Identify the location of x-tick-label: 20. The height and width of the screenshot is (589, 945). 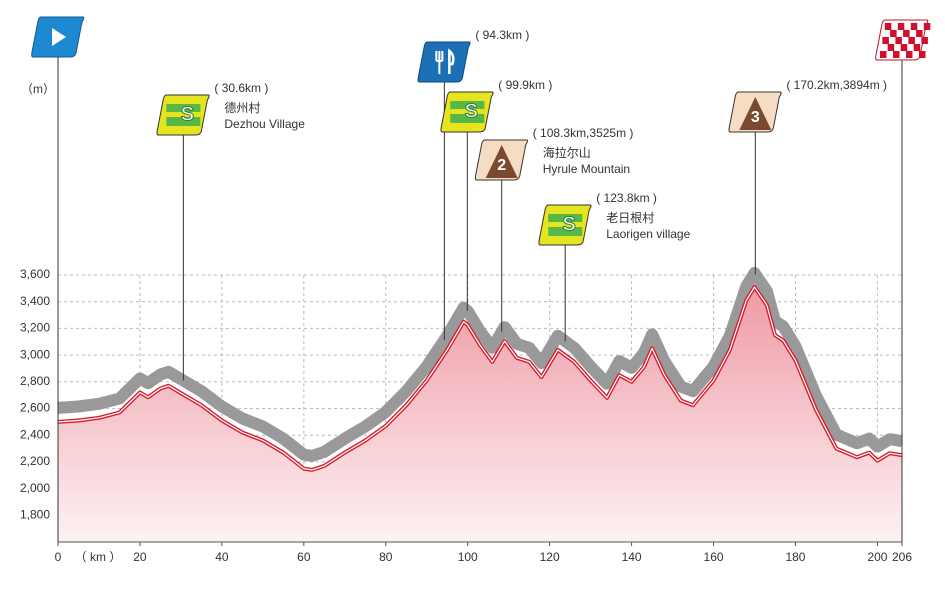
(140, 557).